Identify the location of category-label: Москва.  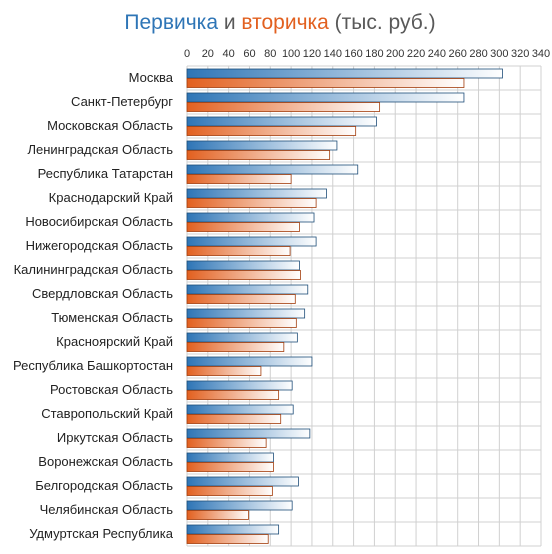
(151, 77).